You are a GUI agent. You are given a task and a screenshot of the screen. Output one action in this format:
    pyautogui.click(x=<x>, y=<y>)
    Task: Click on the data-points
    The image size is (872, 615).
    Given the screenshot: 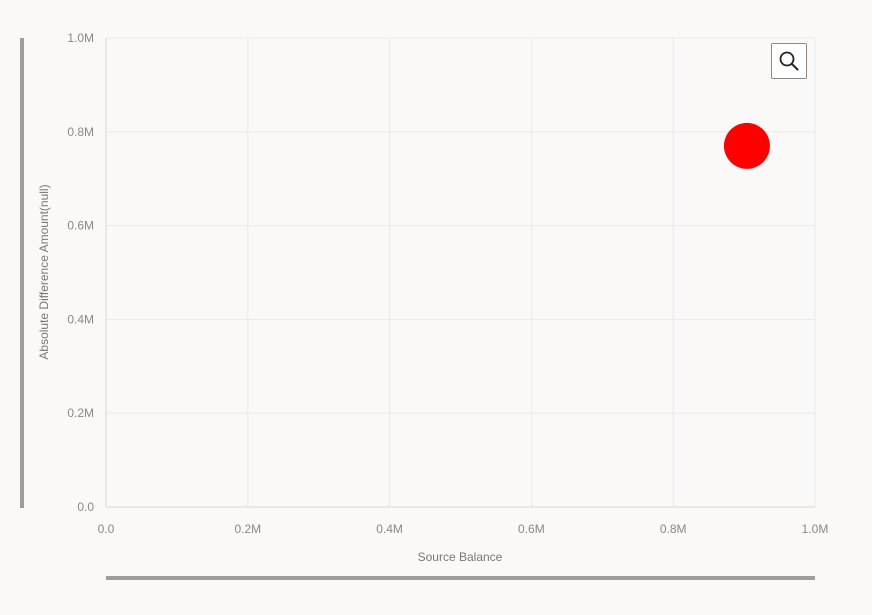 What is the action you would take?
    pyautogui.click(x=746, y=145)
    